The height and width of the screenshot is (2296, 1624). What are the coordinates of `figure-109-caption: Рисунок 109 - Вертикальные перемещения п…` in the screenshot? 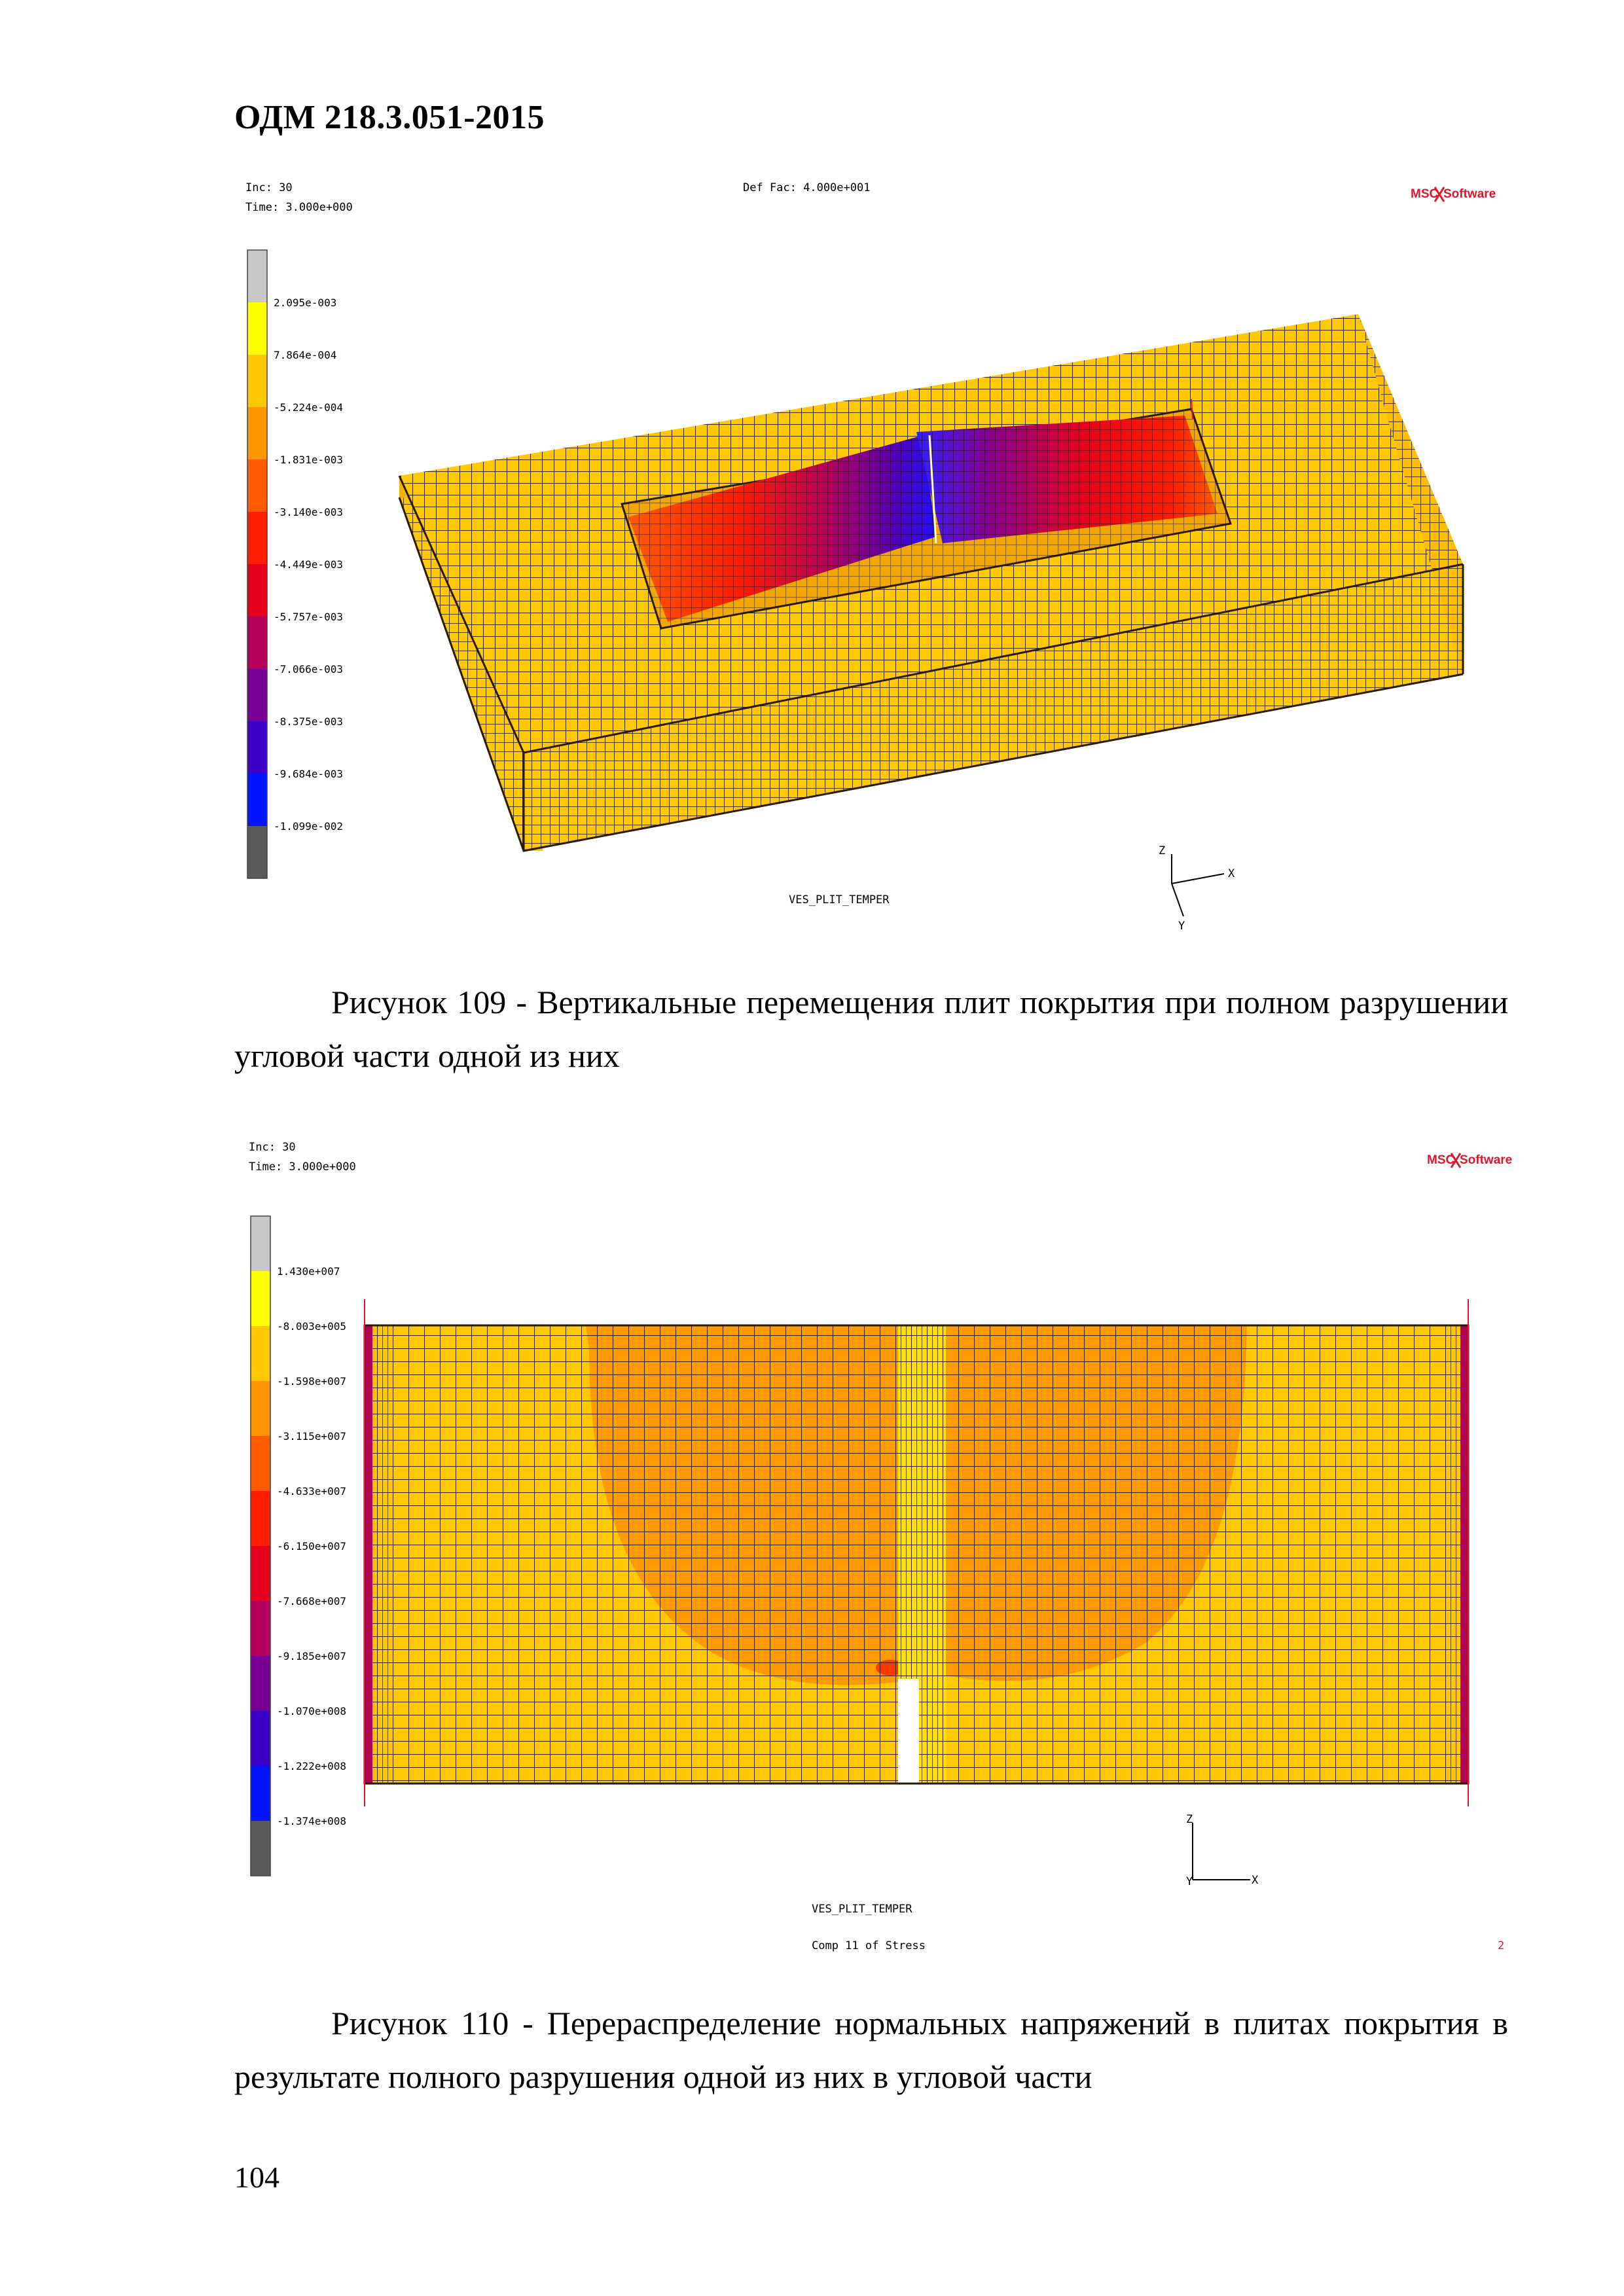 It's located at (871, 1029).